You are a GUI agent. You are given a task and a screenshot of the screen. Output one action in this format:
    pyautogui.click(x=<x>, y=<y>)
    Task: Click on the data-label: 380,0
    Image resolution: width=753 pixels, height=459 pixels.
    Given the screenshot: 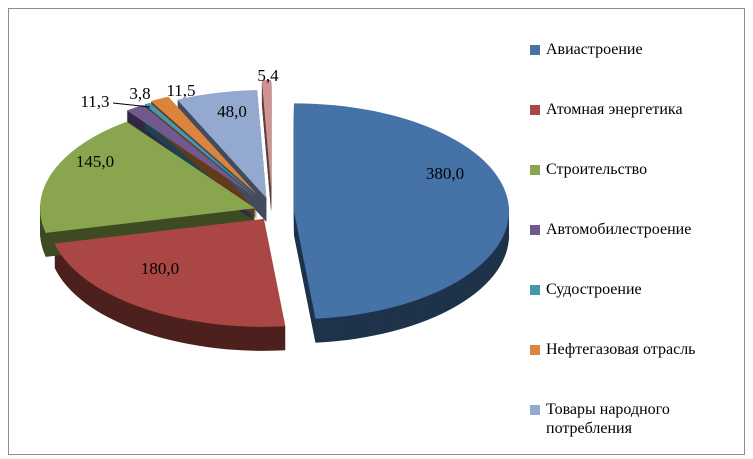 What is the action you would take?
    pyautogui.click(x=445, y=173)
    